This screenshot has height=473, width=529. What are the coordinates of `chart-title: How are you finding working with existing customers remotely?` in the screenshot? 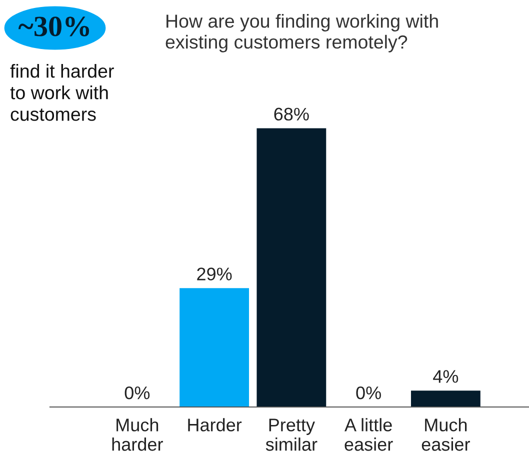 It's located at (302, 33).